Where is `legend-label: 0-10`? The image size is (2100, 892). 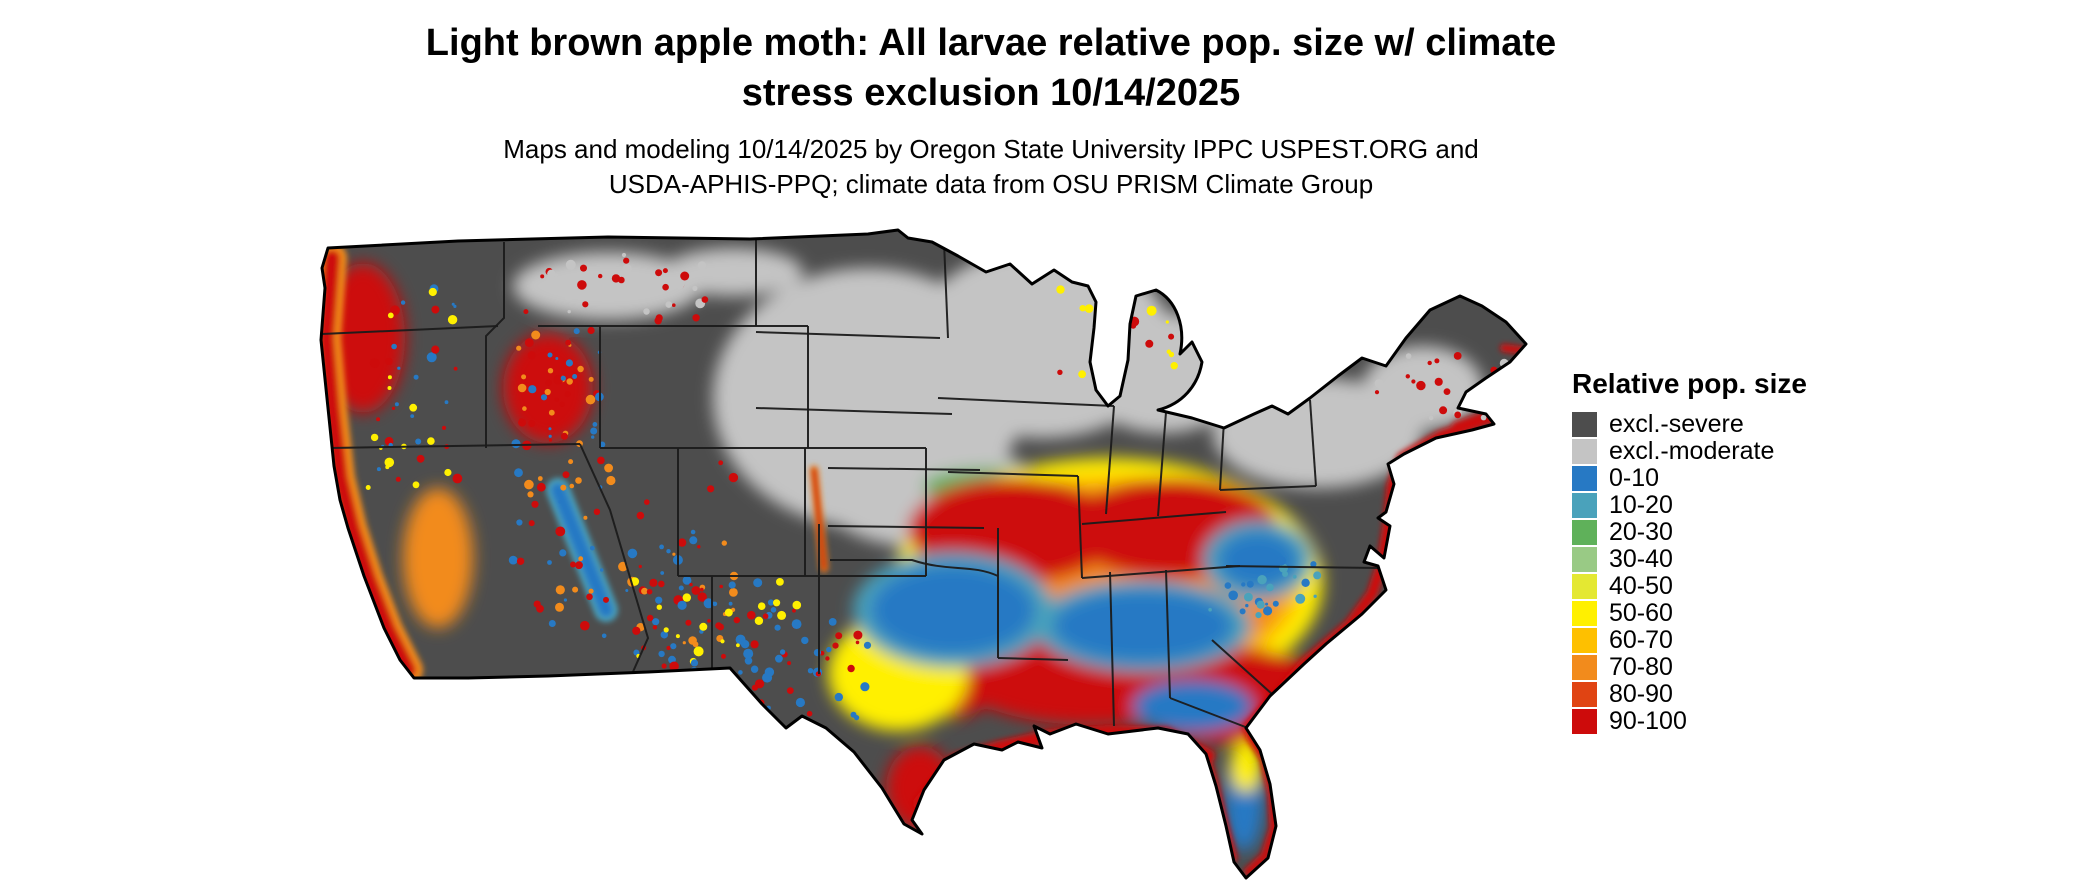 legend-label: 0-10 is located at coordinates (1634, 478).